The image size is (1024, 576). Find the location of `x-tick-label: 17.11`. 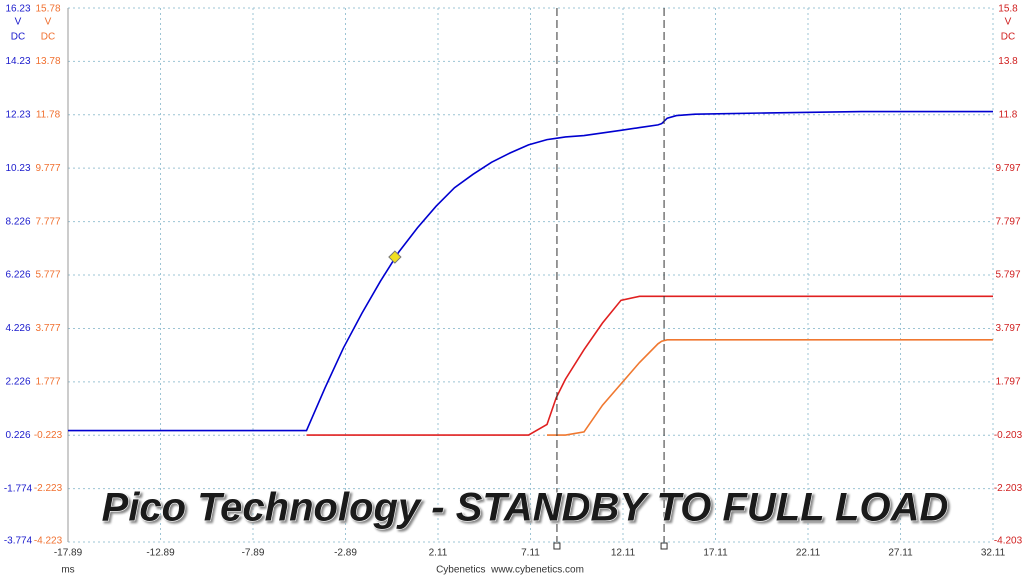

x-tick-label: 17.11 is located at coordinates (715, 553).